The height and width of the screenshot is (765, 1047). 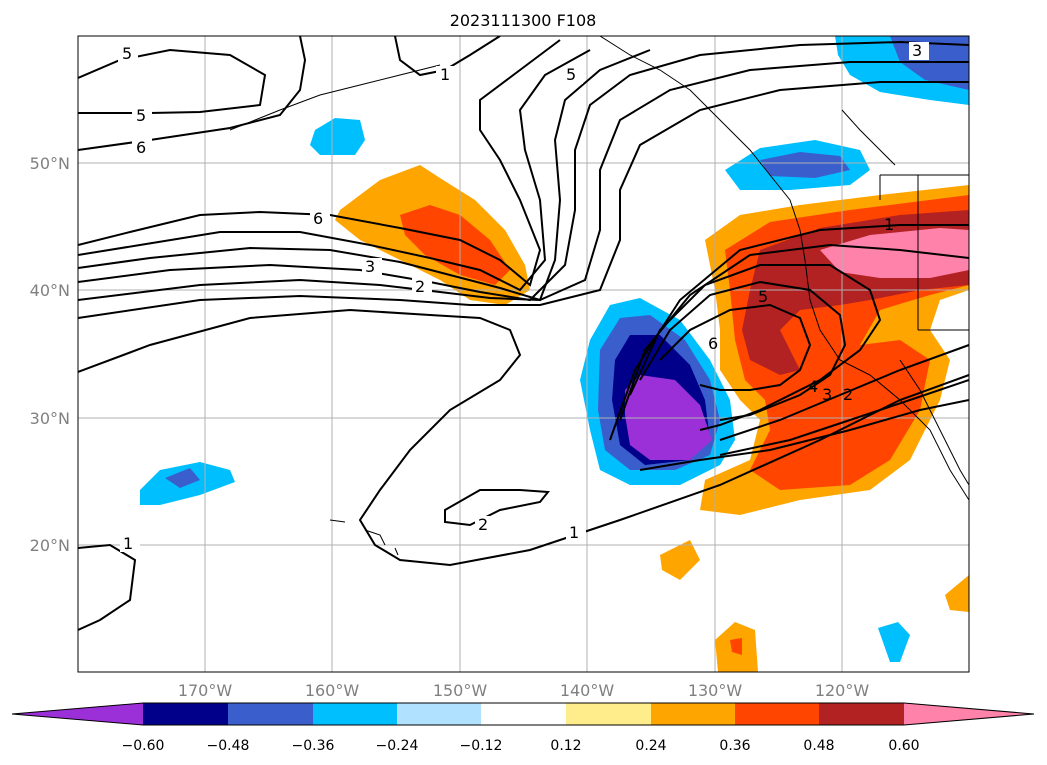 I want to click on dark-blue-patch-bc, so click(x=805, y=165).